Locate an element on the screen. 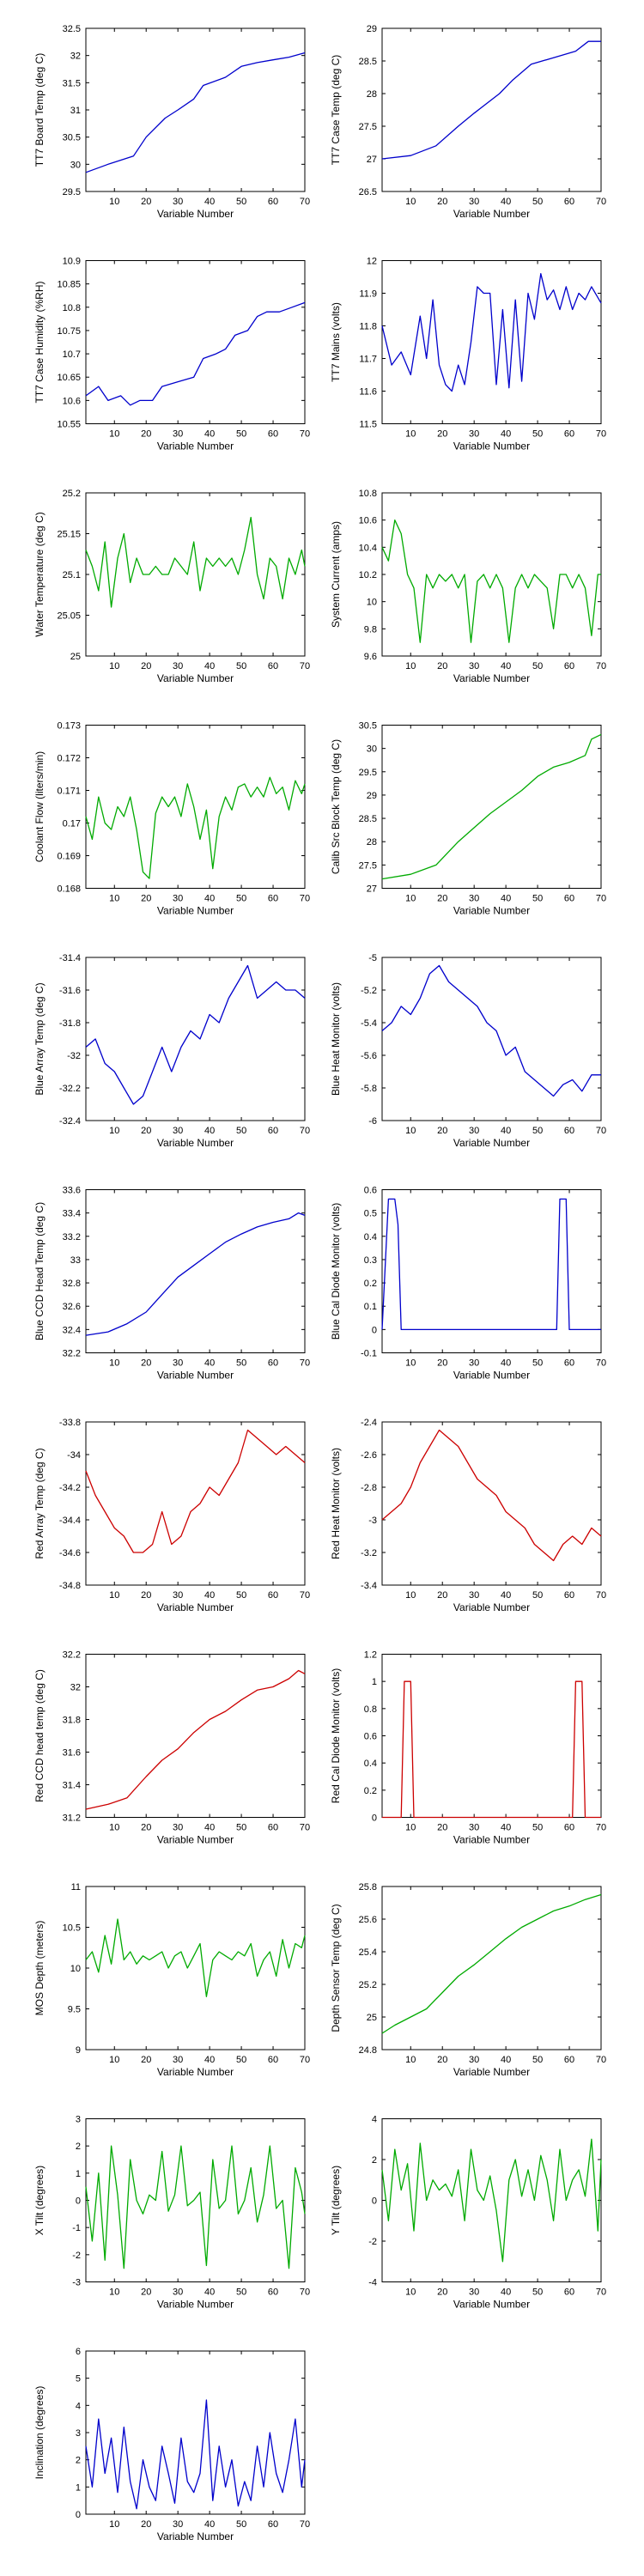  y-tick-label: 32.2 is located at coordinates (72, 1656).